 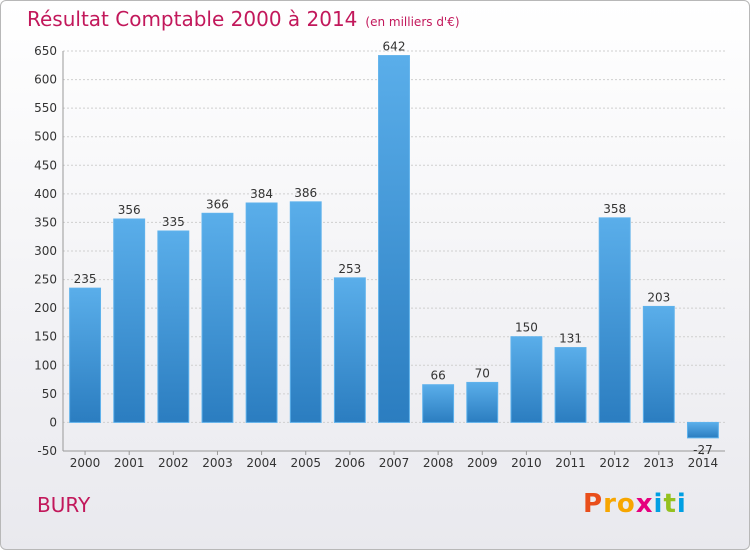 I want to click on bar-2010, so click(x=526, y=379).